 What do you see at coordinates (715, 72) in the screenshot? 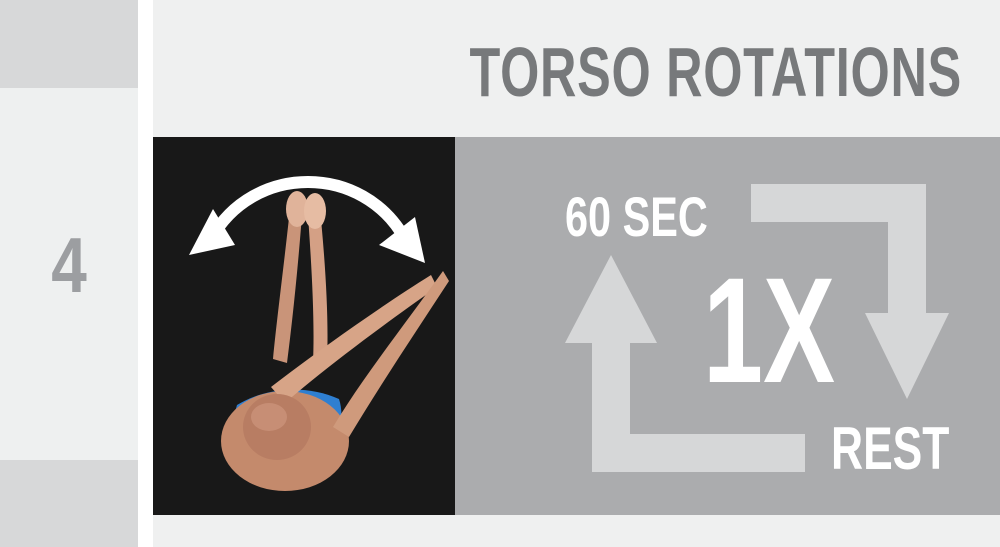
I see `exercise-title: TORSO ROTATIONS` at bounding box center [715, 72].